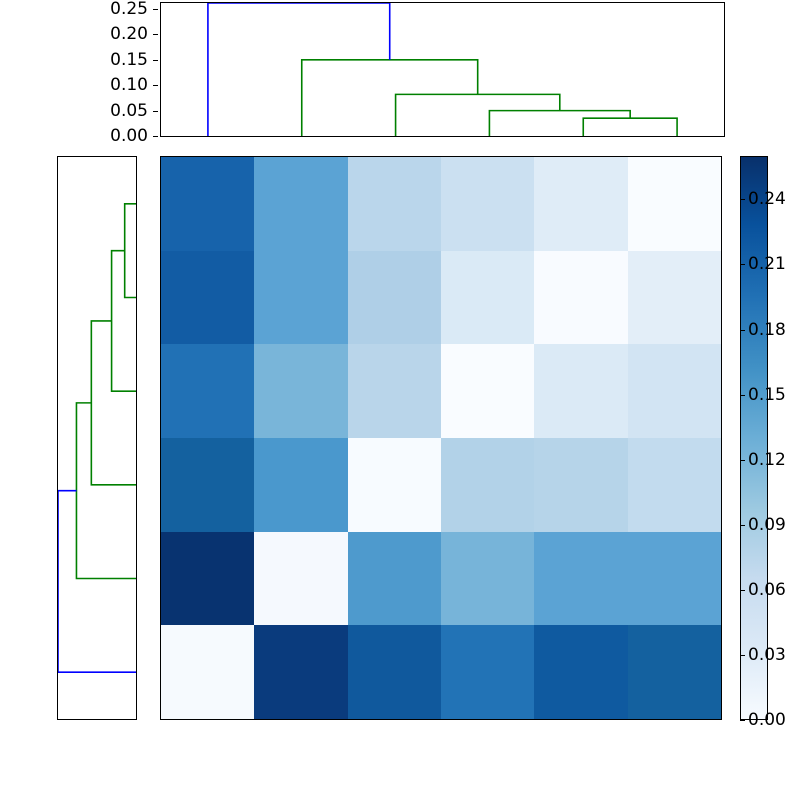 This screenshot has height=800, width=800. I want to click on colorbar-tick-label: 0.12, so click(767, 460).